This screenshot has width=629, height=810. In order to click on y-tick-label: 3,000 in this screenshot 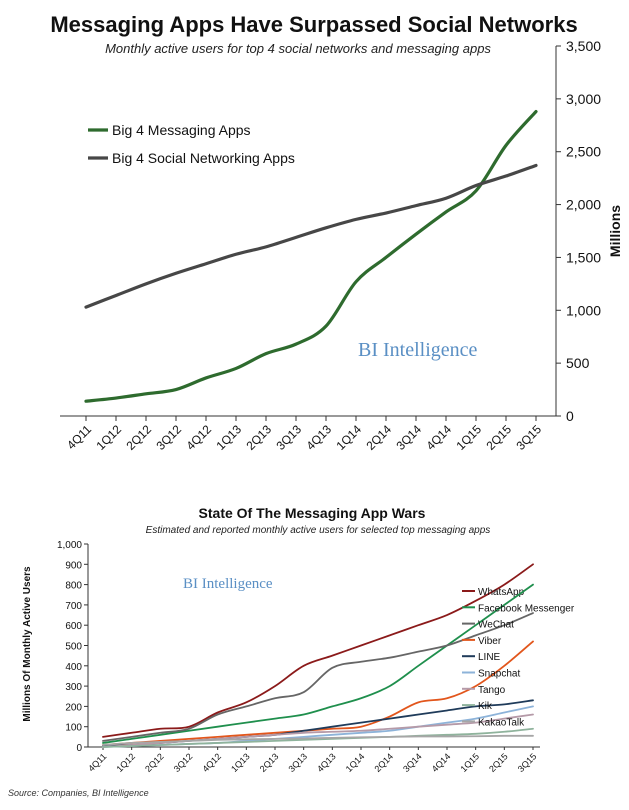, I will do `click(583, 99)`.